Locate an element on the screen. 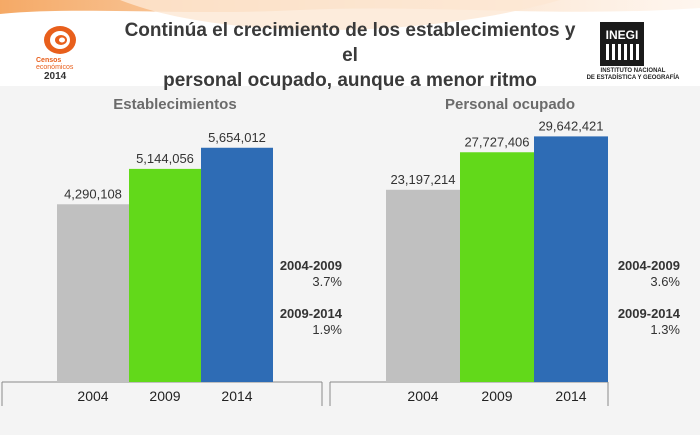 This screenshot has width=700, height=435. chart1-bar-2014 is located at coordinates (237, 264).